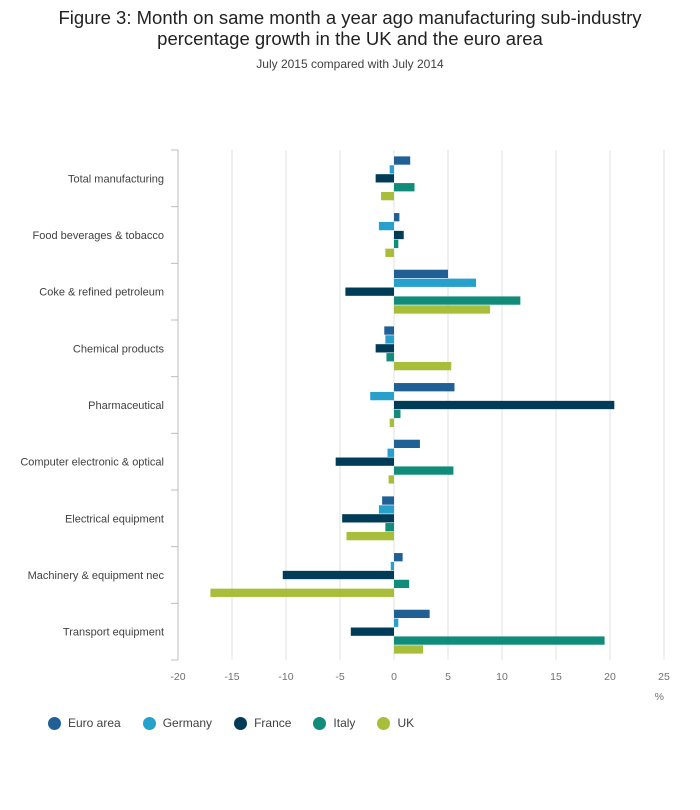 This screenshot has height=810, width=700. I want to click on category-label: Machinery & equipment nec, so click(96, 576).